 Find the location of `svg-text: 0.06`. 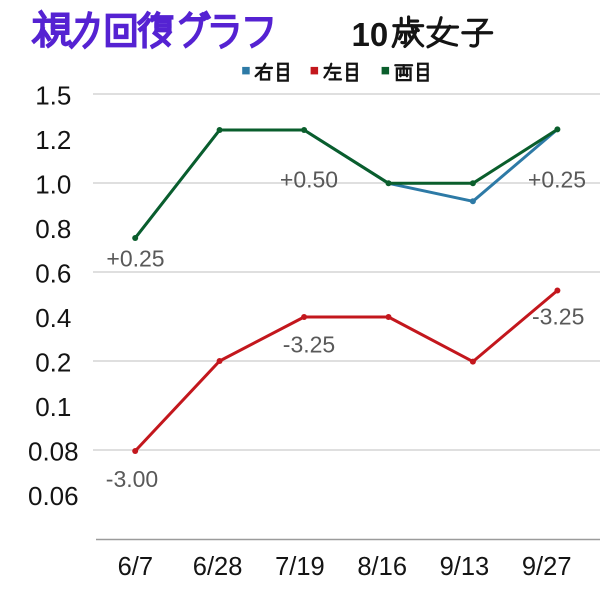

svg-text: 0.06 is located at coordinates (53, 496).